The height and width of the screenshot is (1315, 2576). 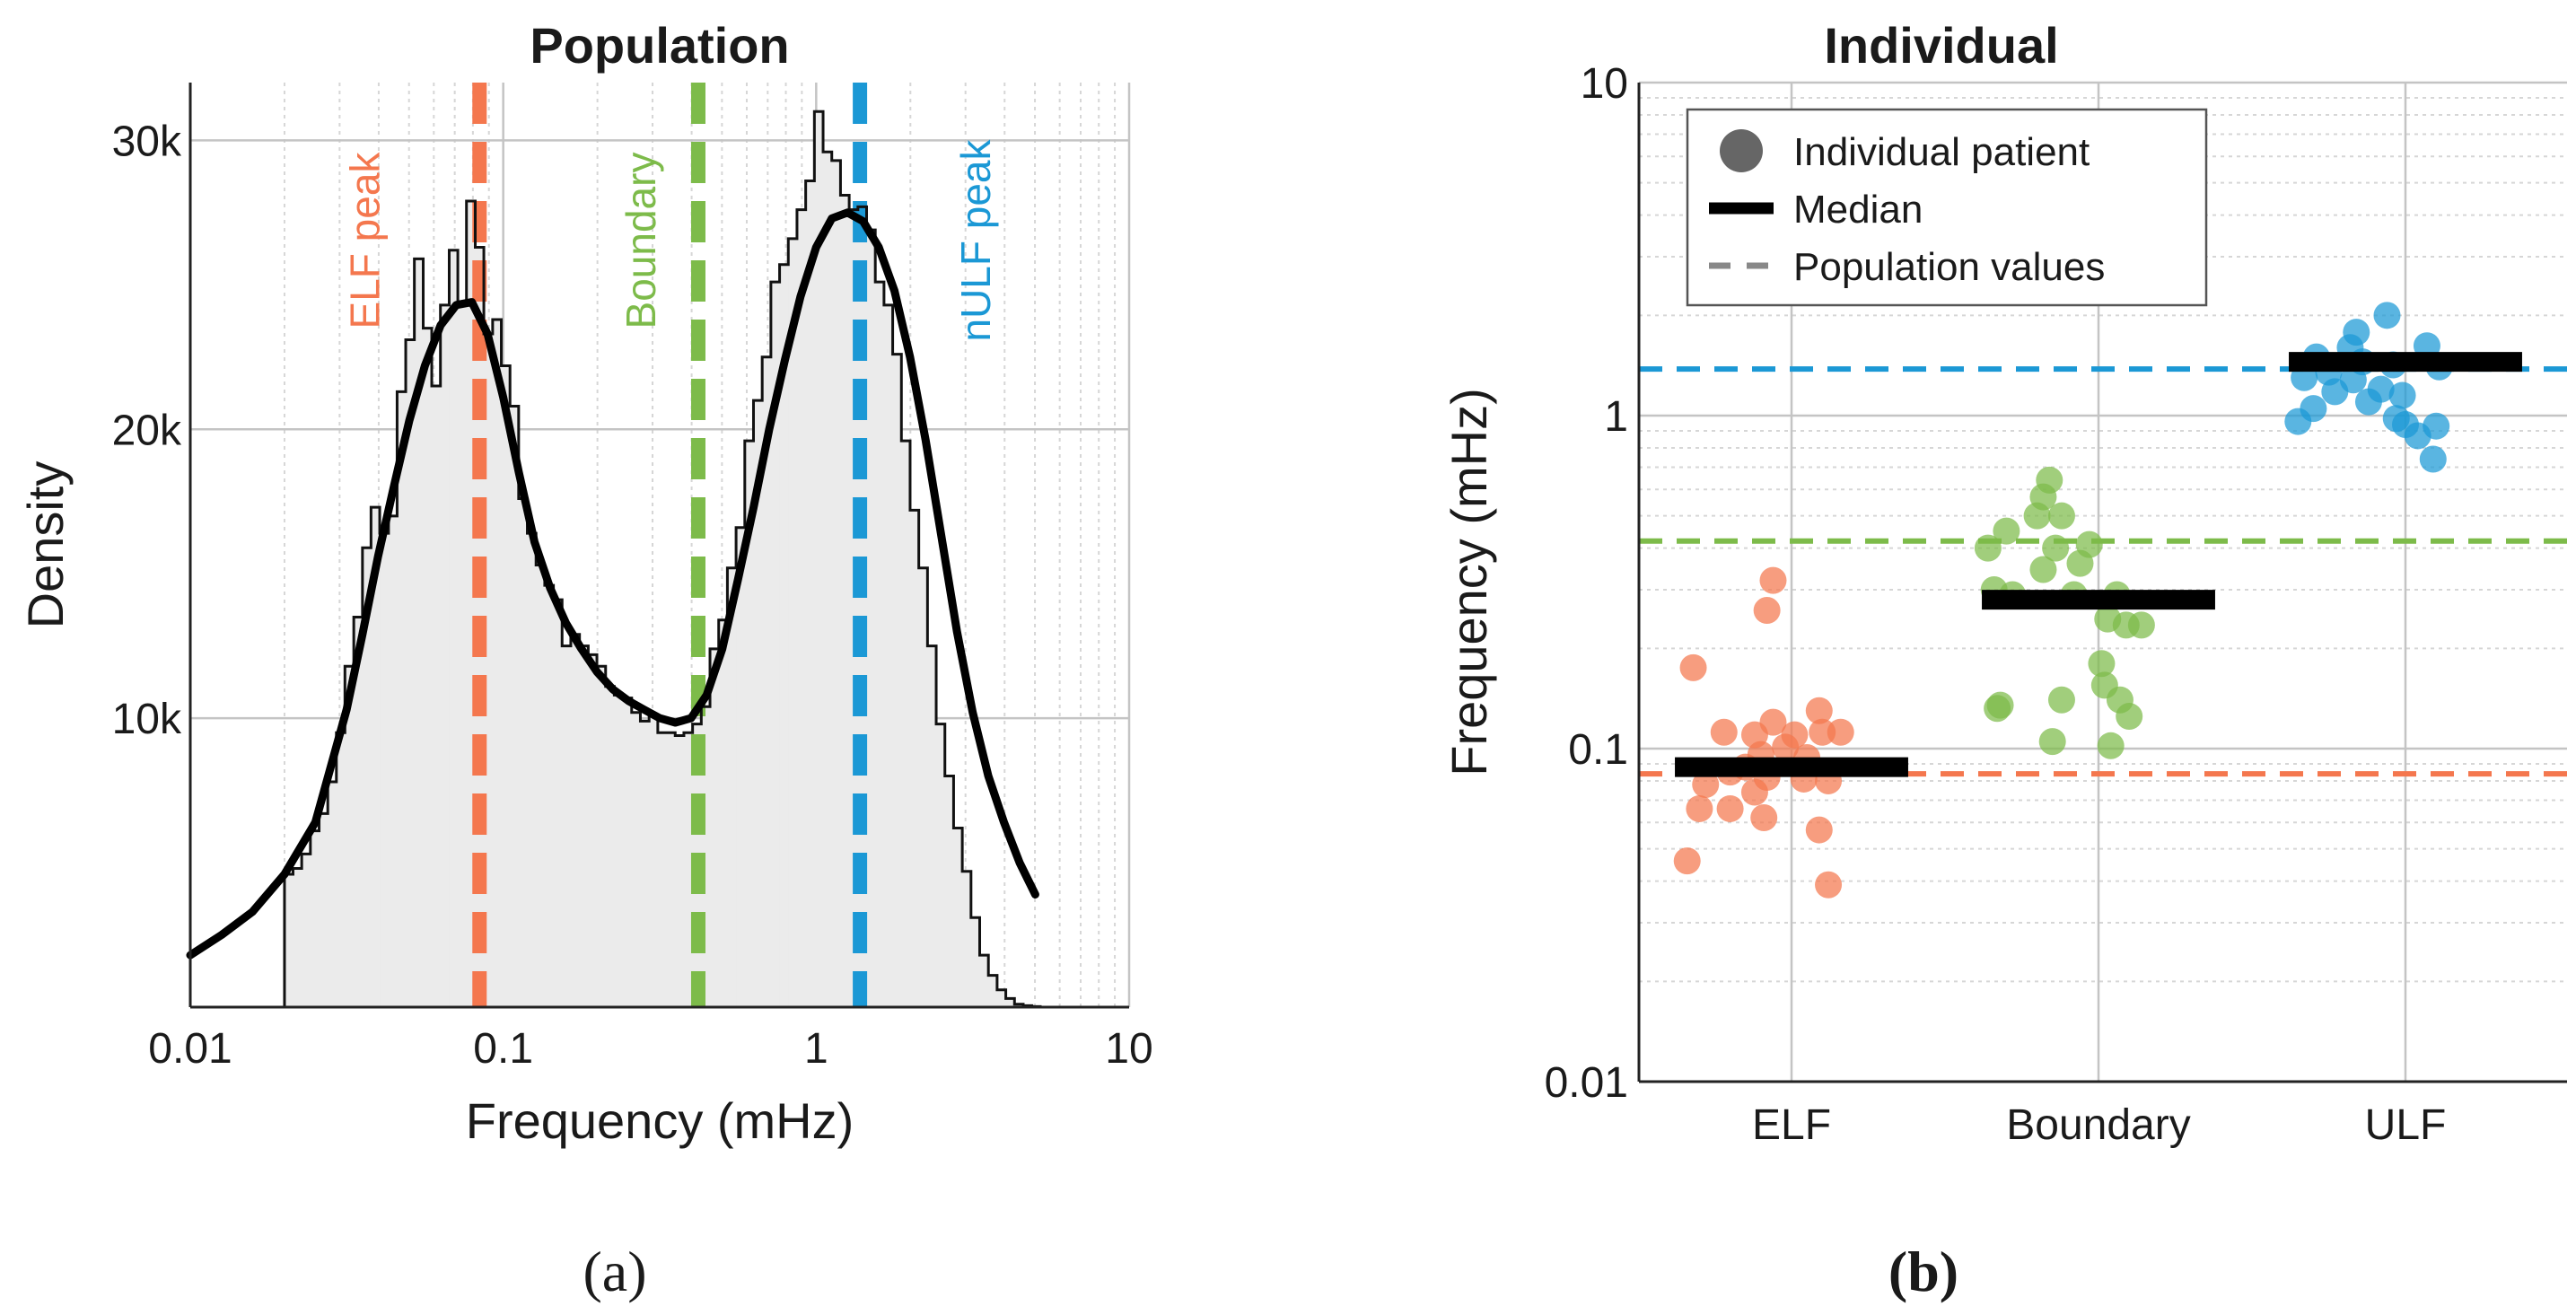 I want to click on panel-a-ylabel: Density, so click(x=45, y=545).